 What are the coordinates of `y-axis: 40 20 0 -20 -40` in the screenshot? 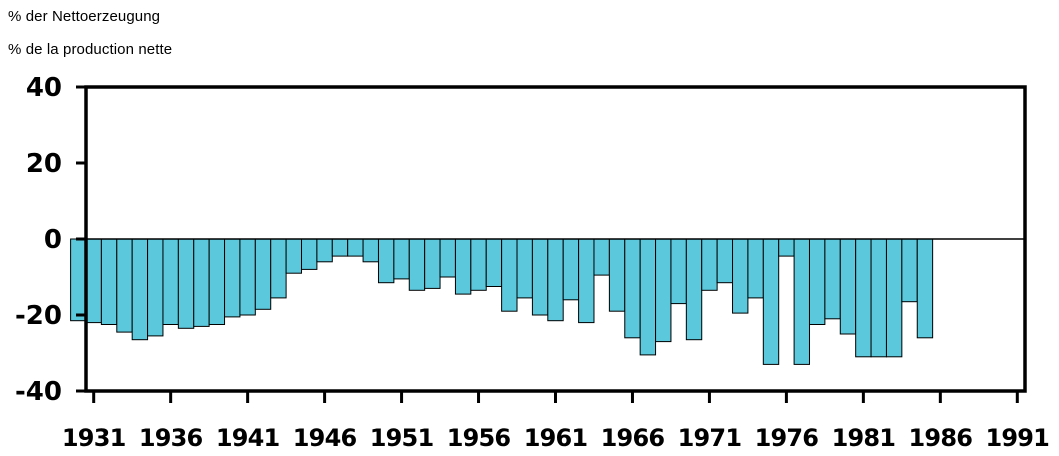 It's located at (50, 240).